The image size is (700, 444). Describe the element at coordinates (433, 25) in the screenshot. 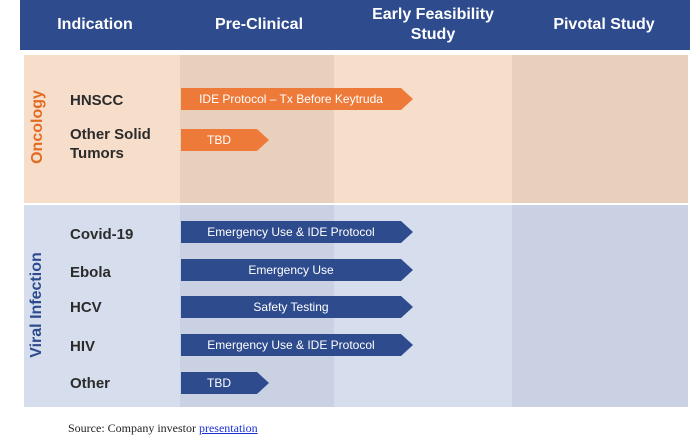

I see `header-early-feasibility: Early Feasibility Study` at that location.